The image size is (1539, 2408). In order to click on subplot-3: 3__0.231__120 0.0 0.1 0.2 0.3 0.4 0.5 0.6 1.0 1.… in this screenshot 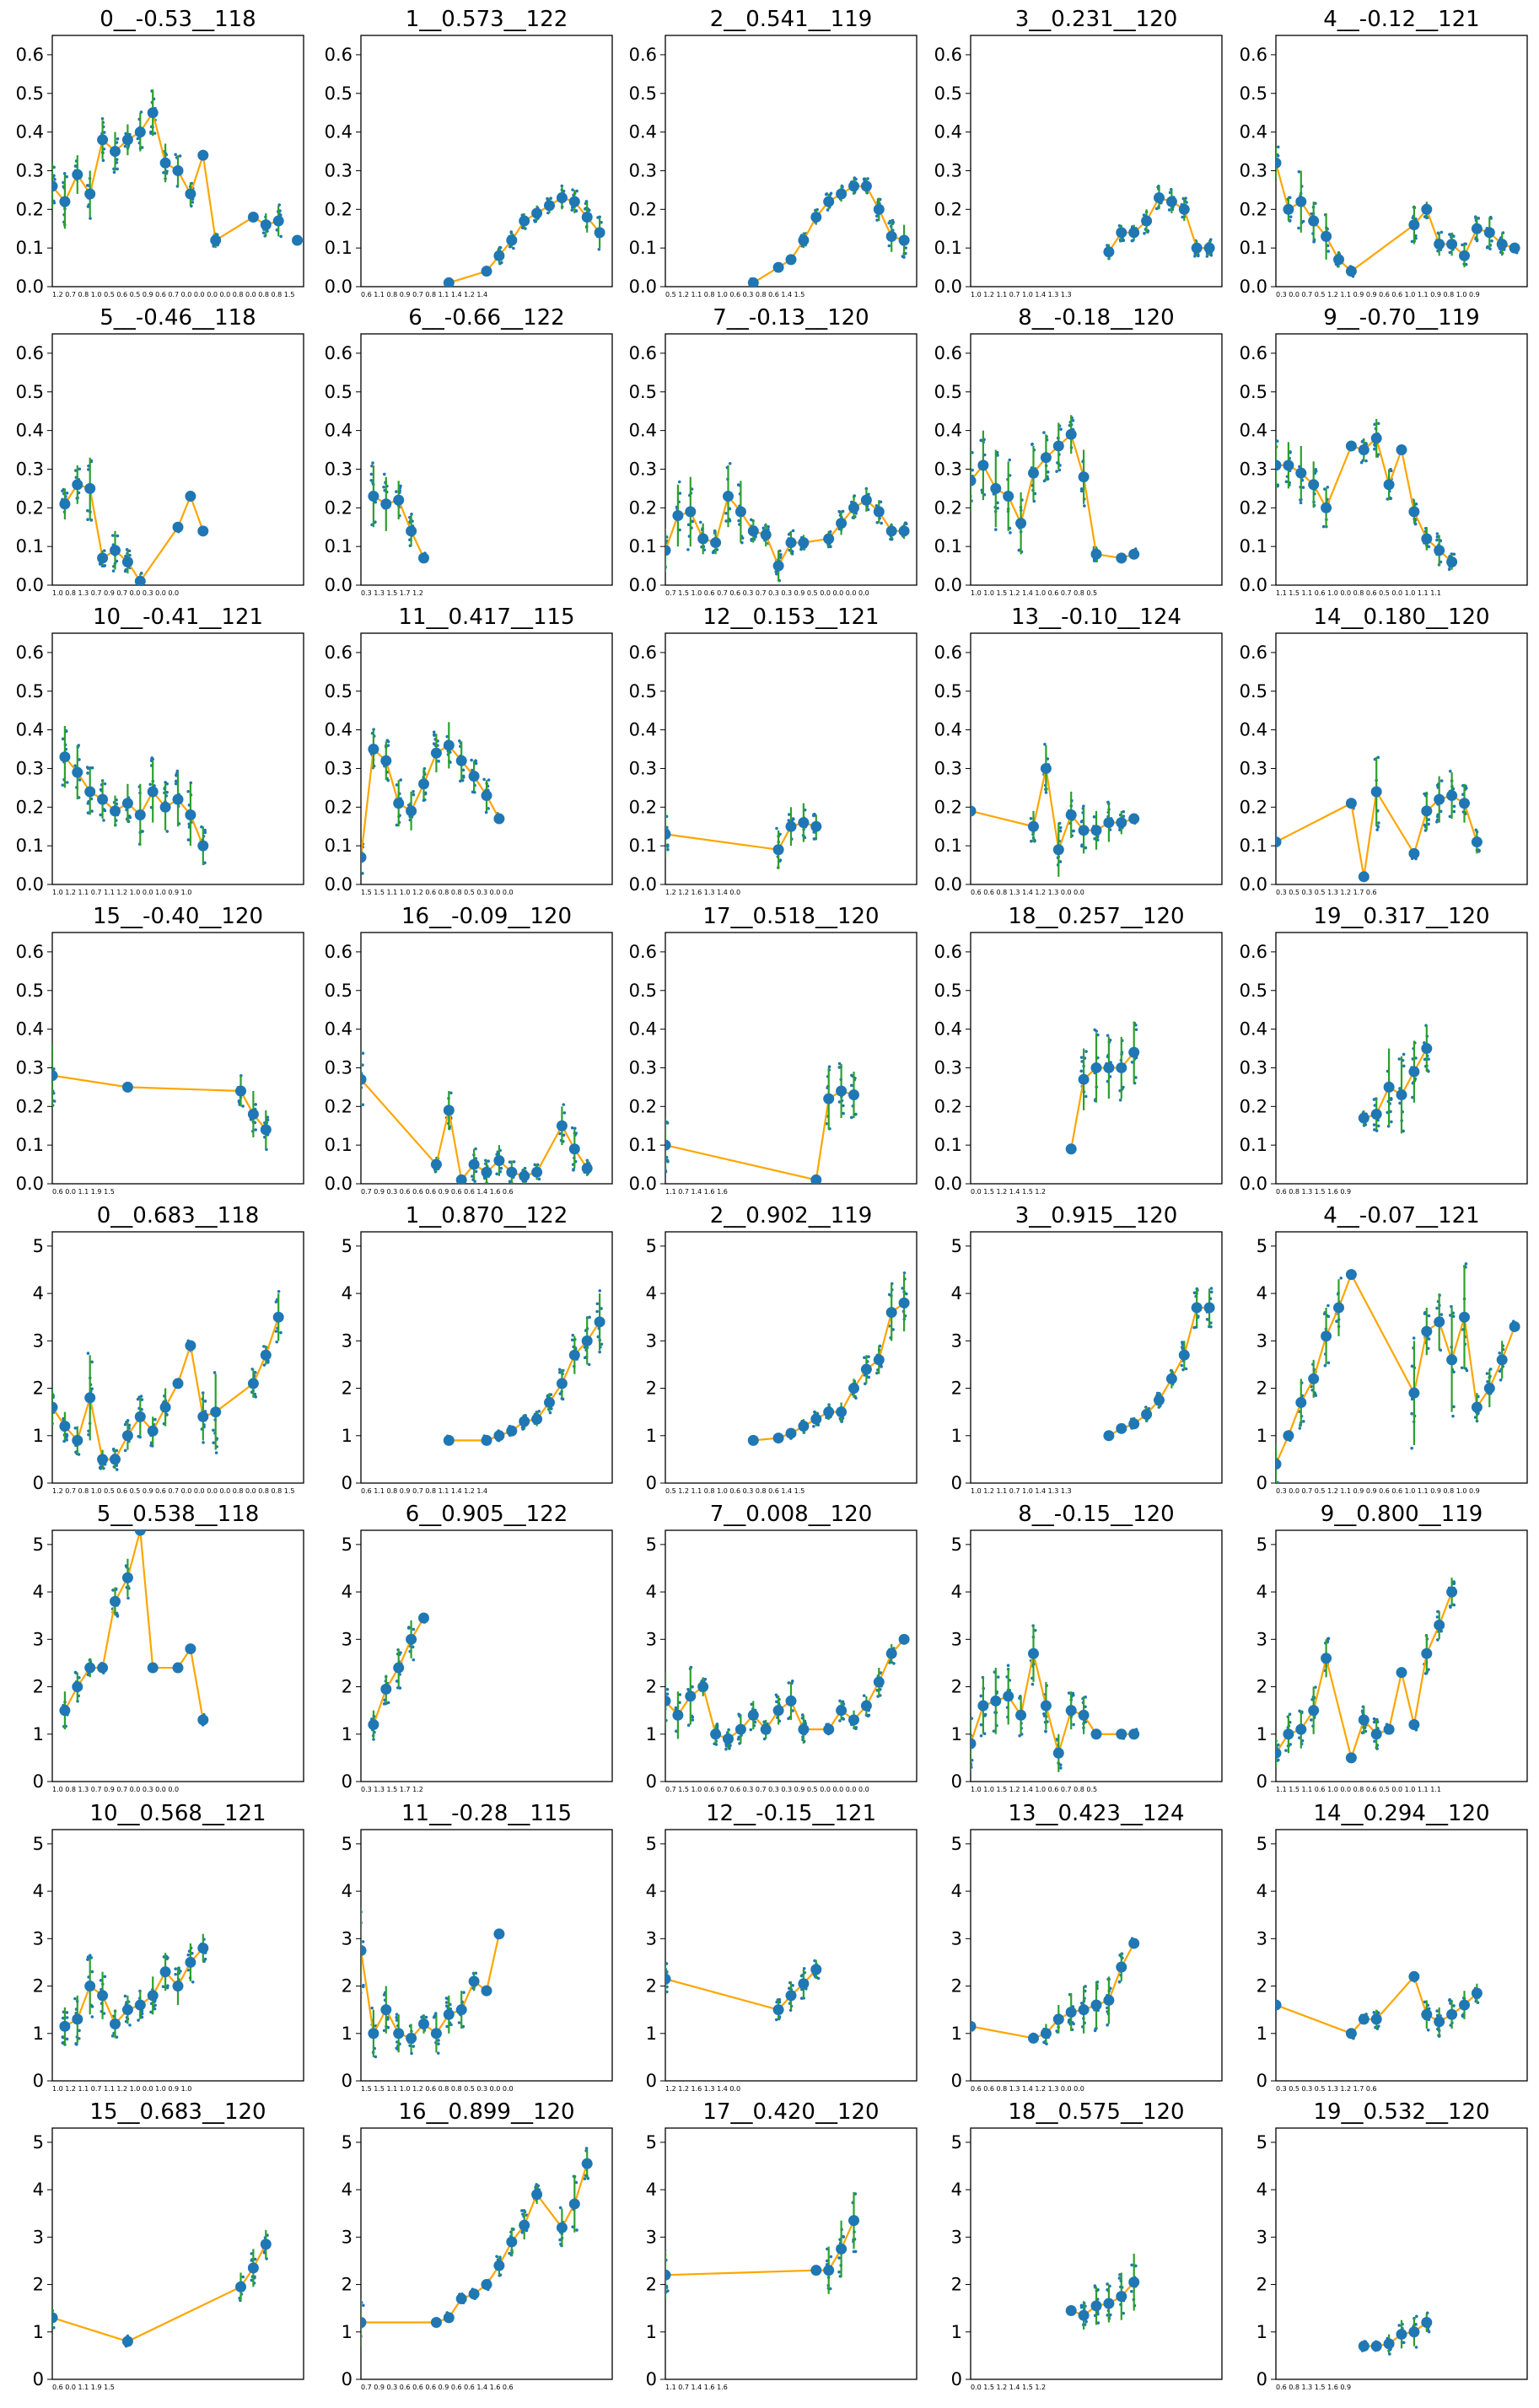, I will do `click(1079, 153)`.